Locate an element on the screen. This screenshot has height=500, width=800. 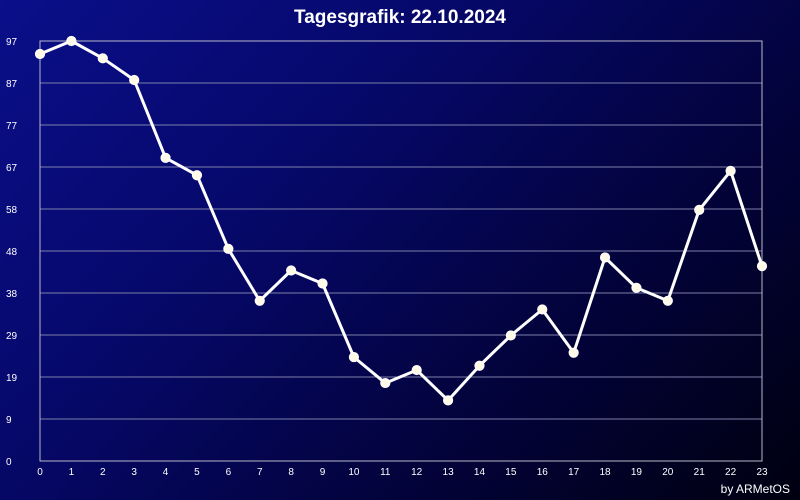
x-axis-ticks: 0 1 2 3 4 5 6 7 8 9 10 11 12 13 14 15 16 17 18 19 20 21 22 23 is located at coordinates (402, 472).